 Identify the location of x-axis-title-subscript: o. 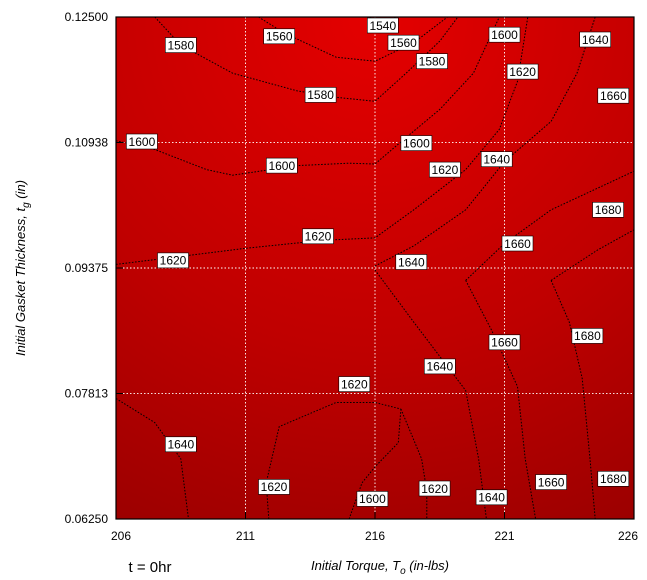
(403, 571).